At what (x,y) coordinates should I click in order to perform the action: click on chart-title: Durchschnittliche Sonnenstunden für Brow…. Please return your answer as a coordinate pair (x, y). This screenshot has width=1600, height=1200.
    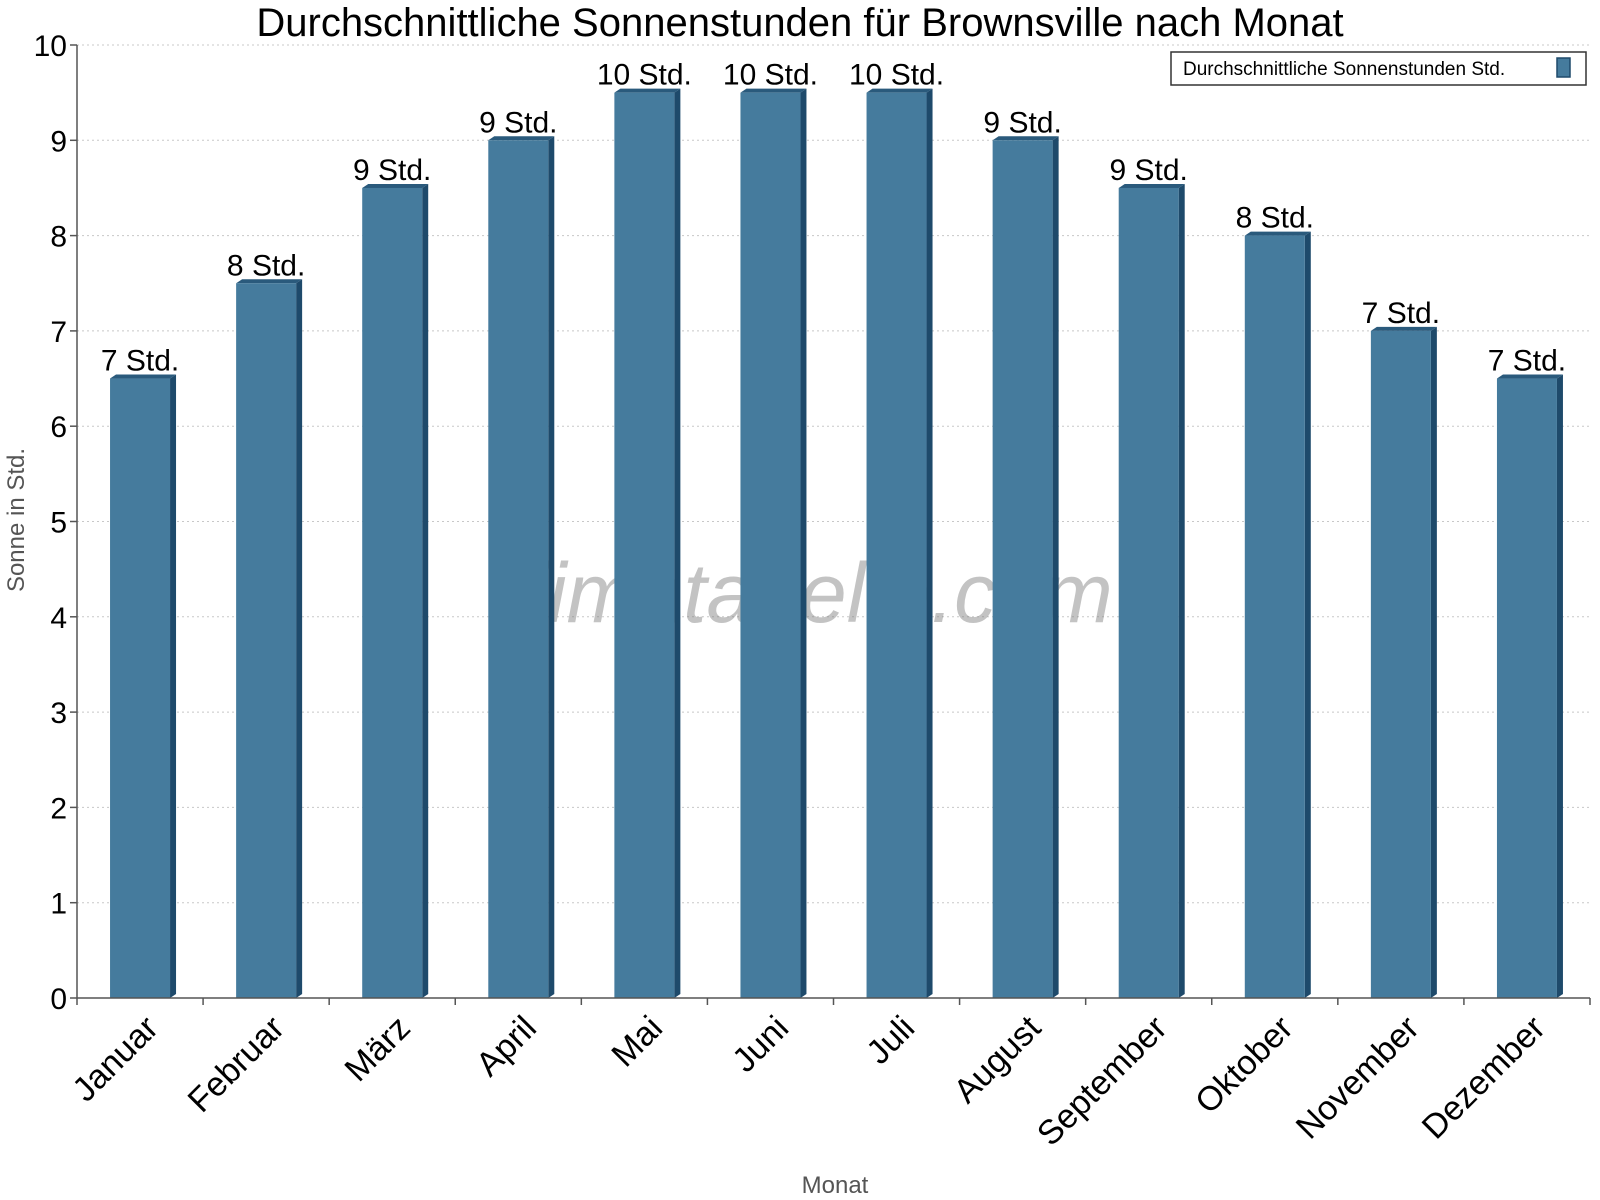
    Looking at the image, I should click on (799, 23).